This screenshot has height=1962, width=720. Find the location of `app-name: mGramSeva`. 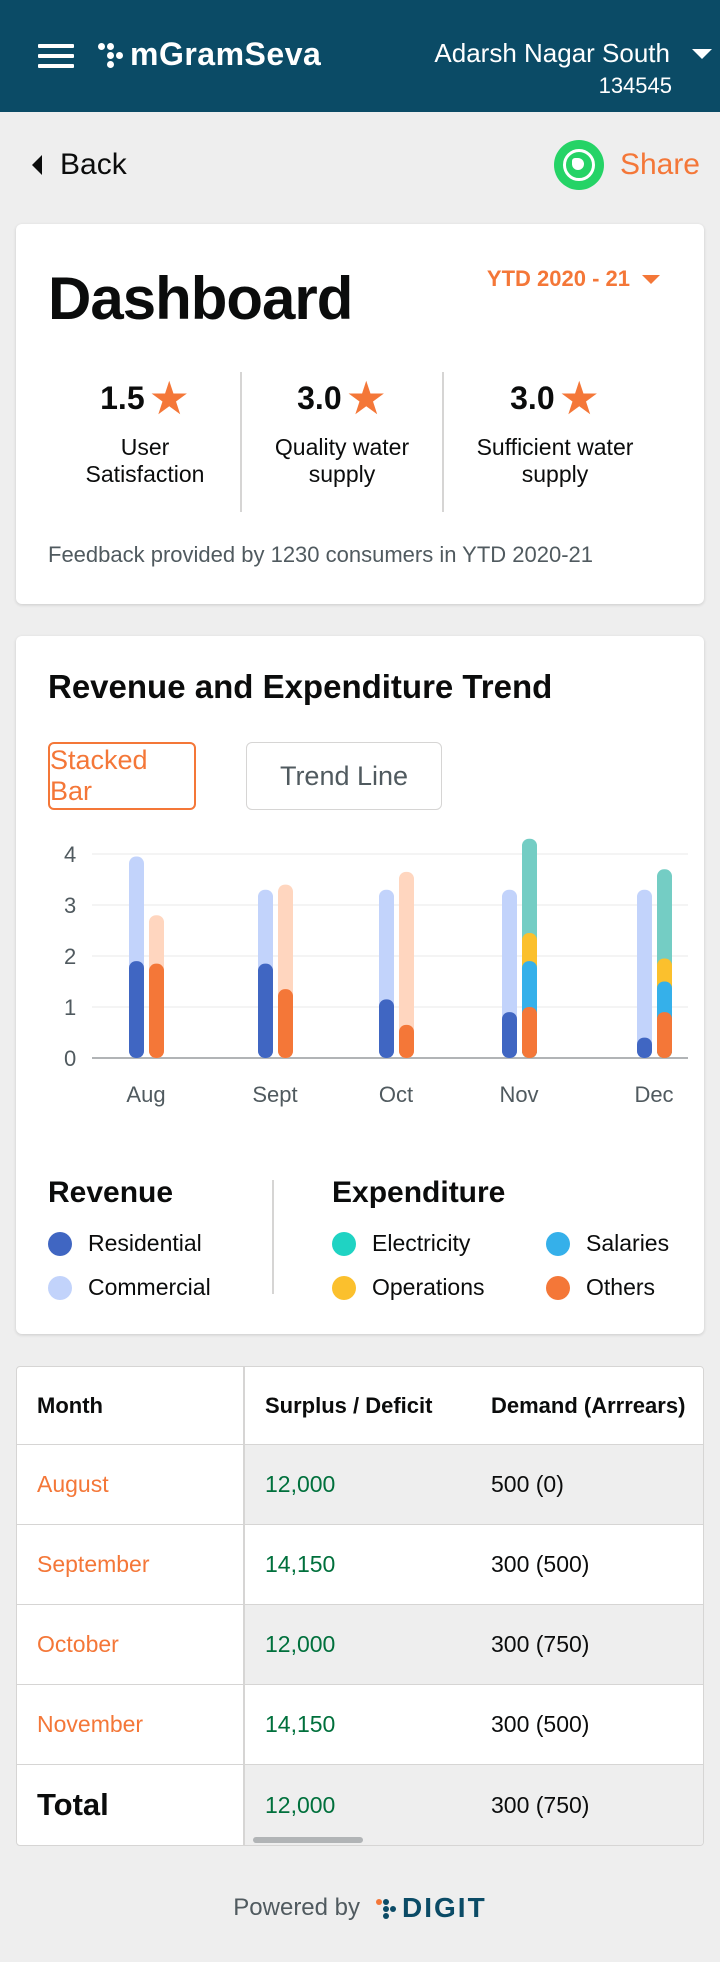

app-name: mGramSeva is located at coordinates (226, 53).